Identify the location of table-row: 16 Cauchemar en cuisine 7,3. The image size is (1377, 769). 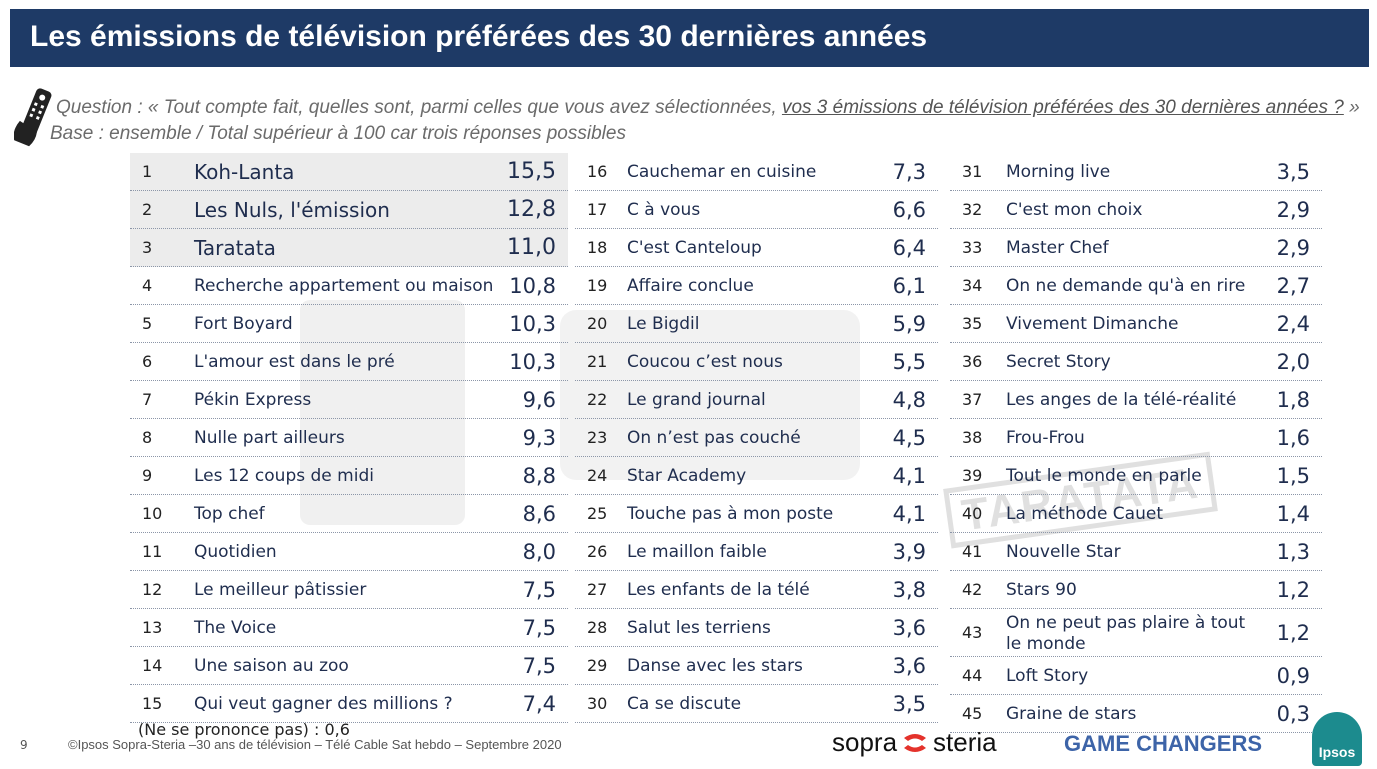
(756, 172).